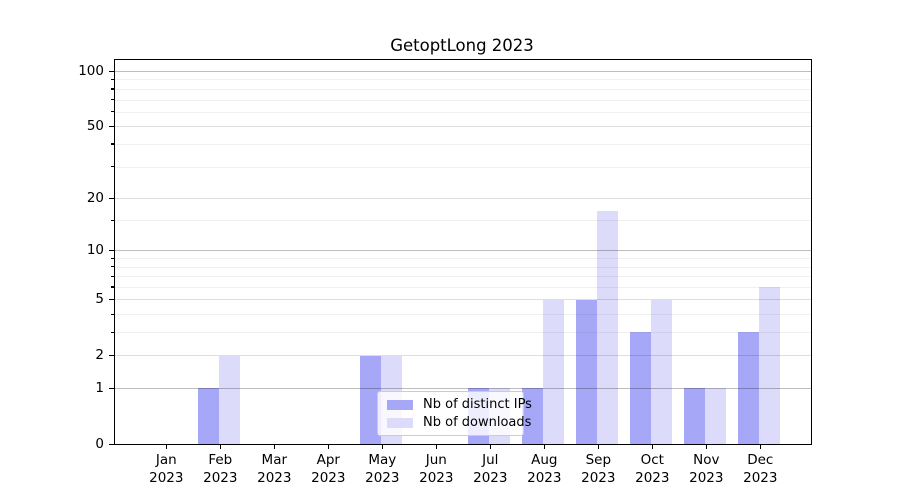 This screenshot has height=500, width=900. I want to click on y-tick-label: 2, so click(99, 355).